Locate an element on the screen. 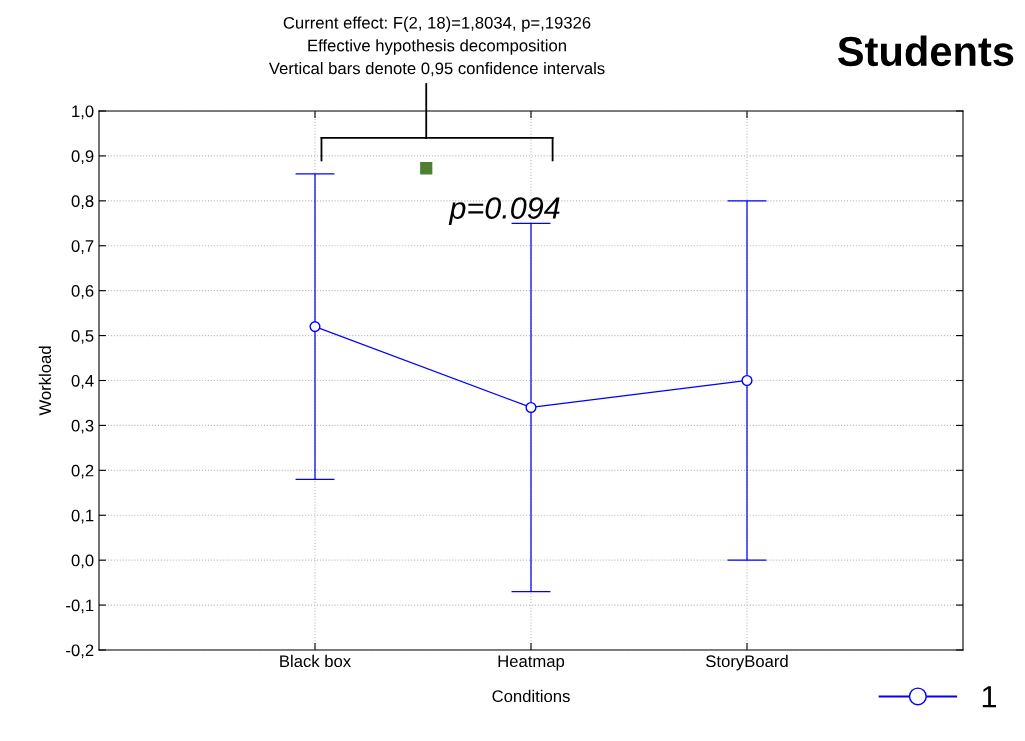 This screenshot has width=1025, height=741. y-tick-label: -0,2 is located at coordinates (80, 651).